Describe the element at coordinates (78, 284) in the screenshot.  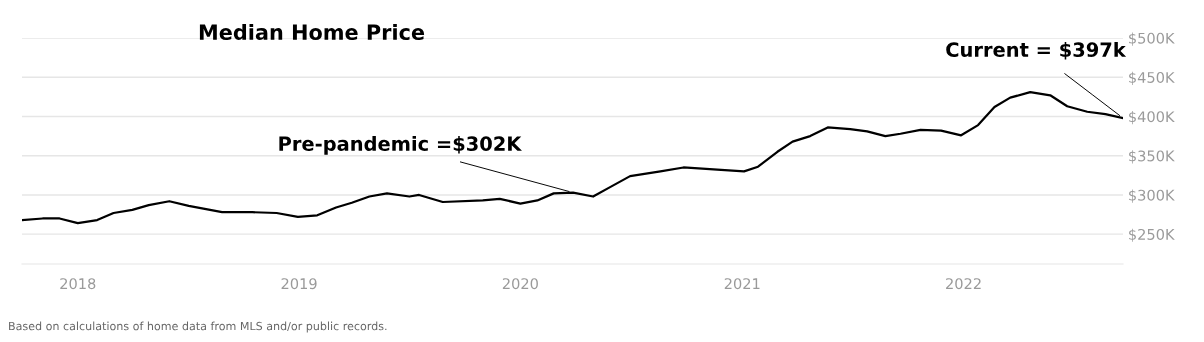
I see `x-tick-label: 2018` at that location.